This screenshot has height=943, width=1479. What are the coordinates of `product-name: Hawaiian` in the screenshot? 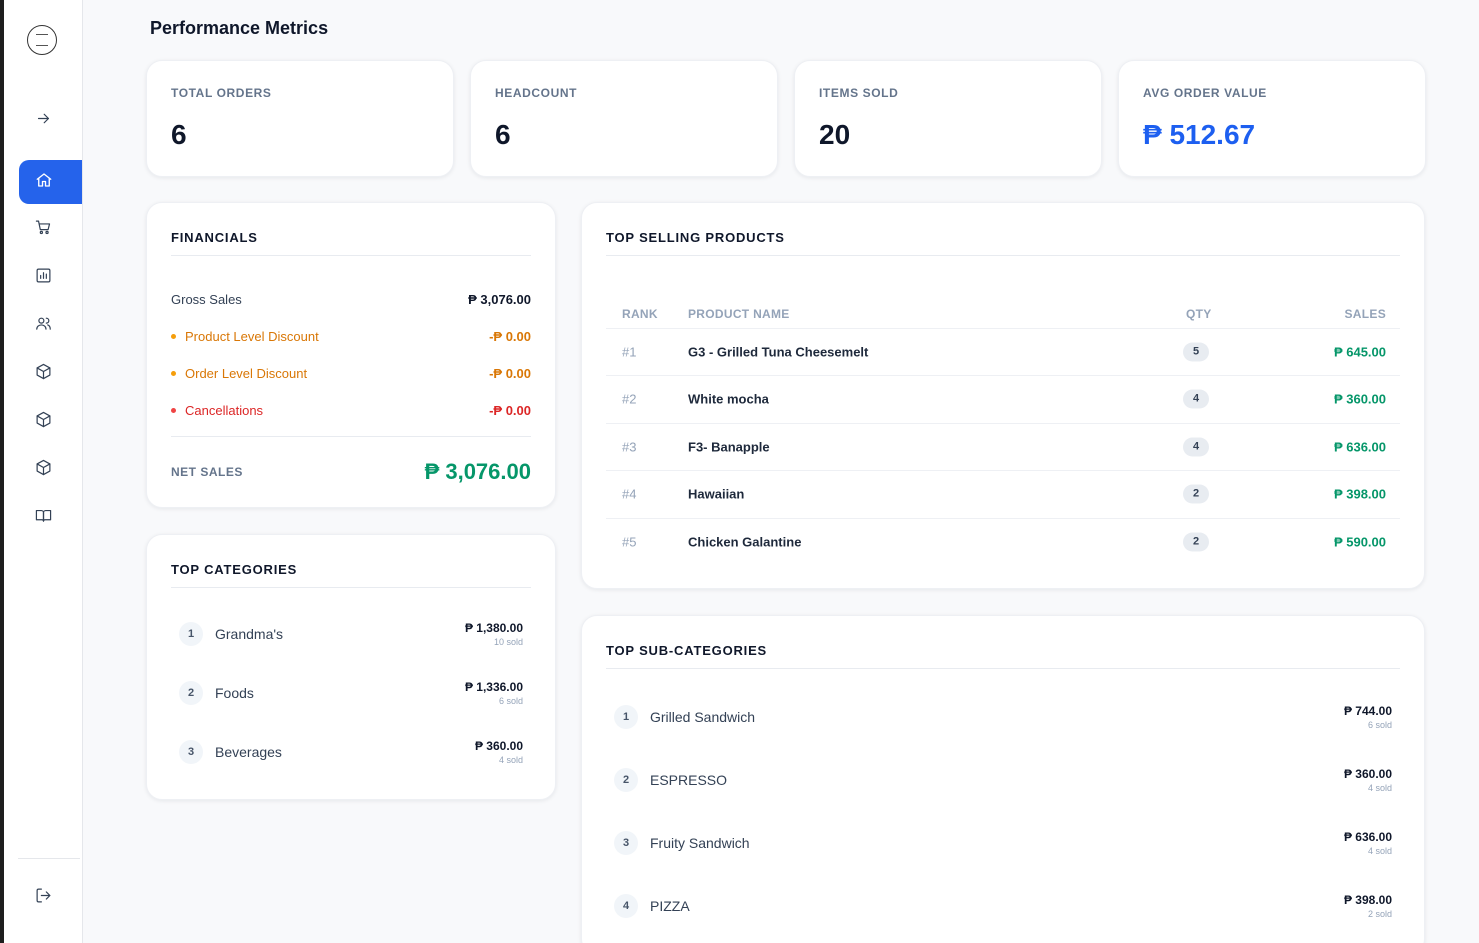 It's located at (716, 494).